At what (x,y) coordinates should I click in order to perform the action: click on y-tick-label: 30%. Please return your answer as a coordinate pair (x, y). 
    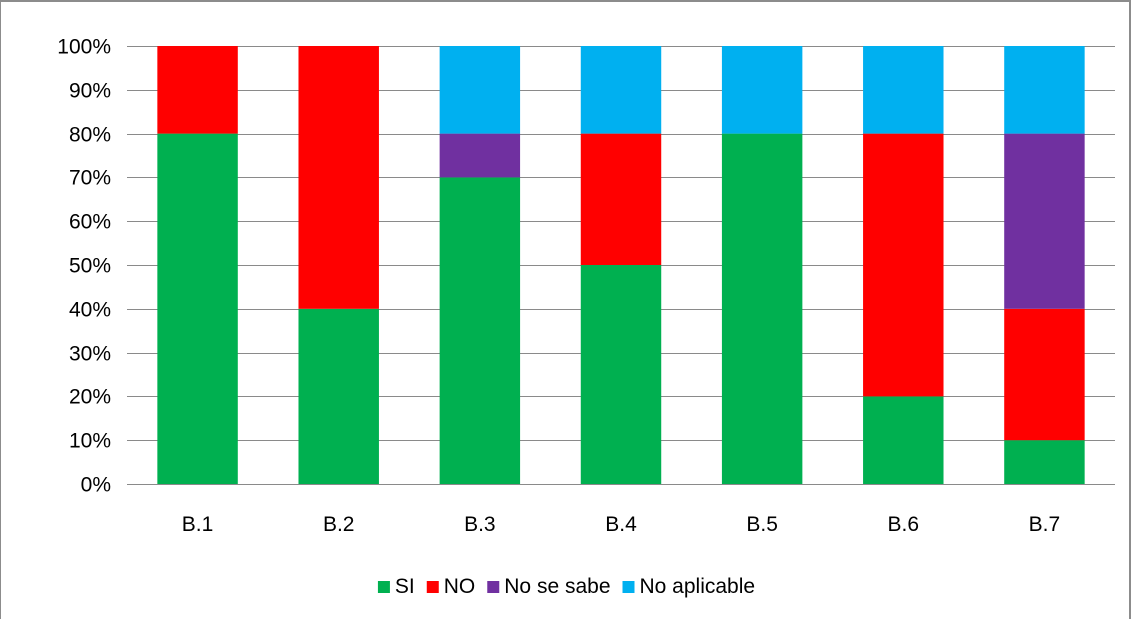
    Looking at the image, I should click on (90, 354).